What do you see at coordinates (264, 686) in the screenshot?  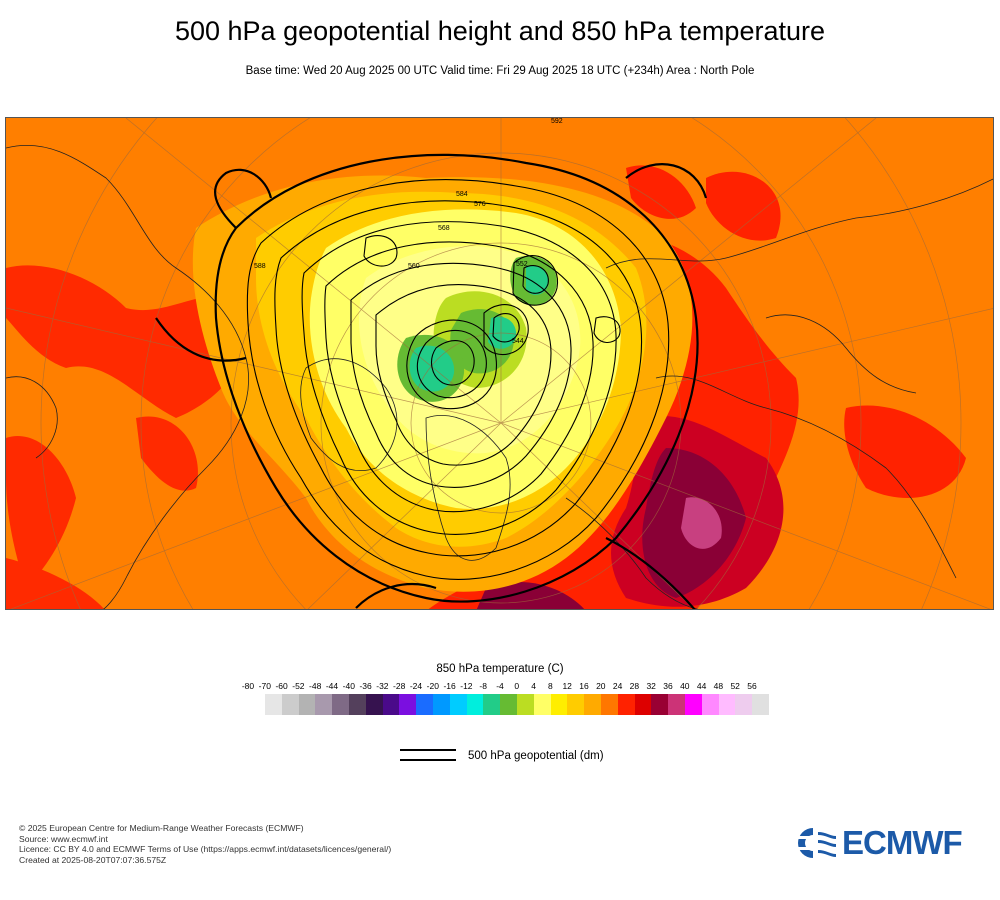 I see `colorbar-tick-label: -70` at bounding box center [264, 686].